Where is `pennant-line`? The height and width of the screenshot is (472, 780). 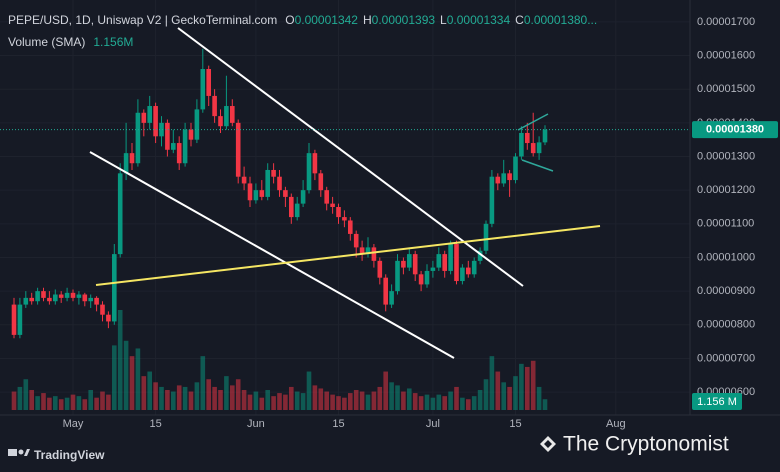 pennant-line is located at coordinates (537, 165).